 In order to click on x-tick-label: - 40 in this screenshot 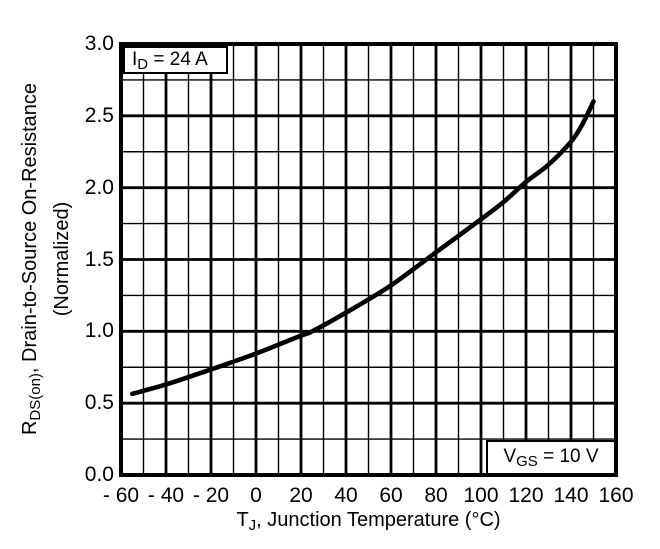, I will do `click(166, 495)`.